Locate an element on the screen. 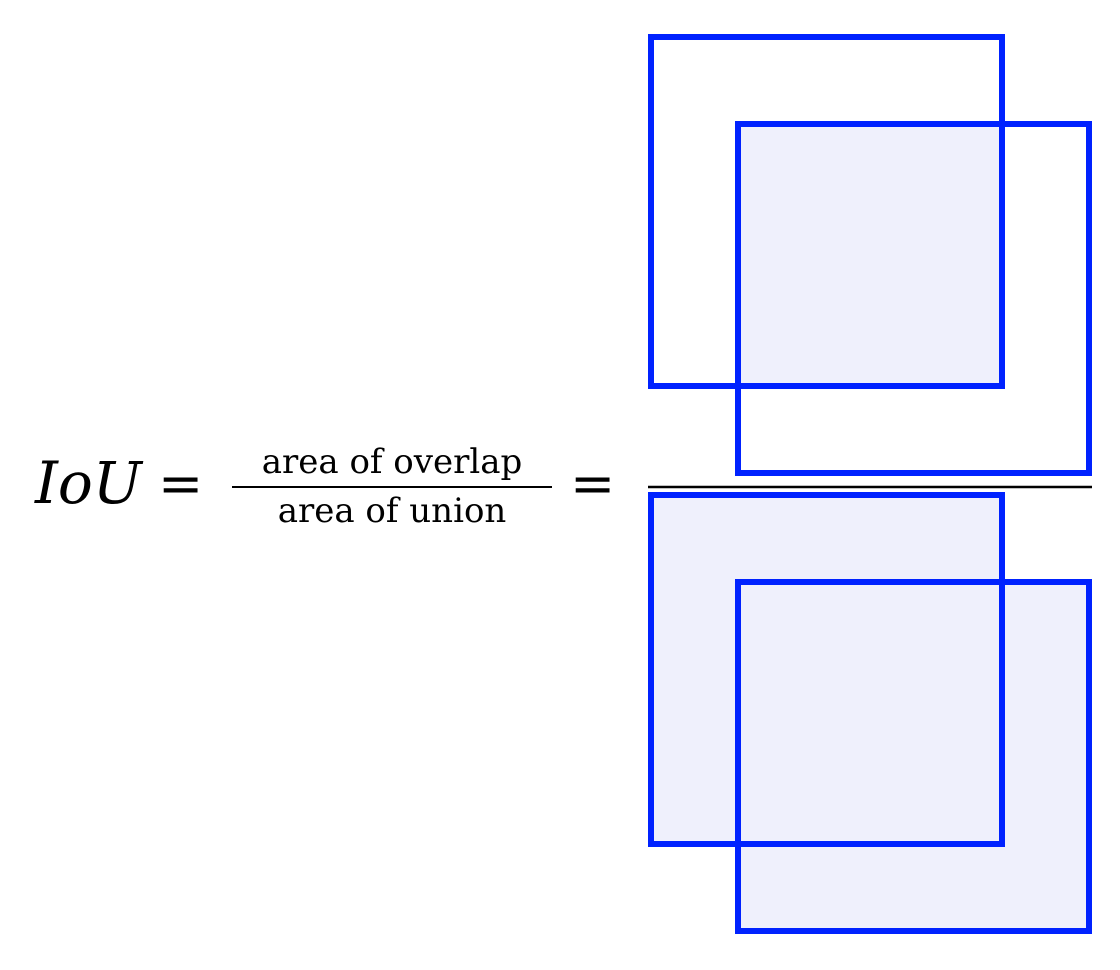 This screenshot has height=970, width=1120. formula-lhs: IoU is located at coordinates (89, 483).